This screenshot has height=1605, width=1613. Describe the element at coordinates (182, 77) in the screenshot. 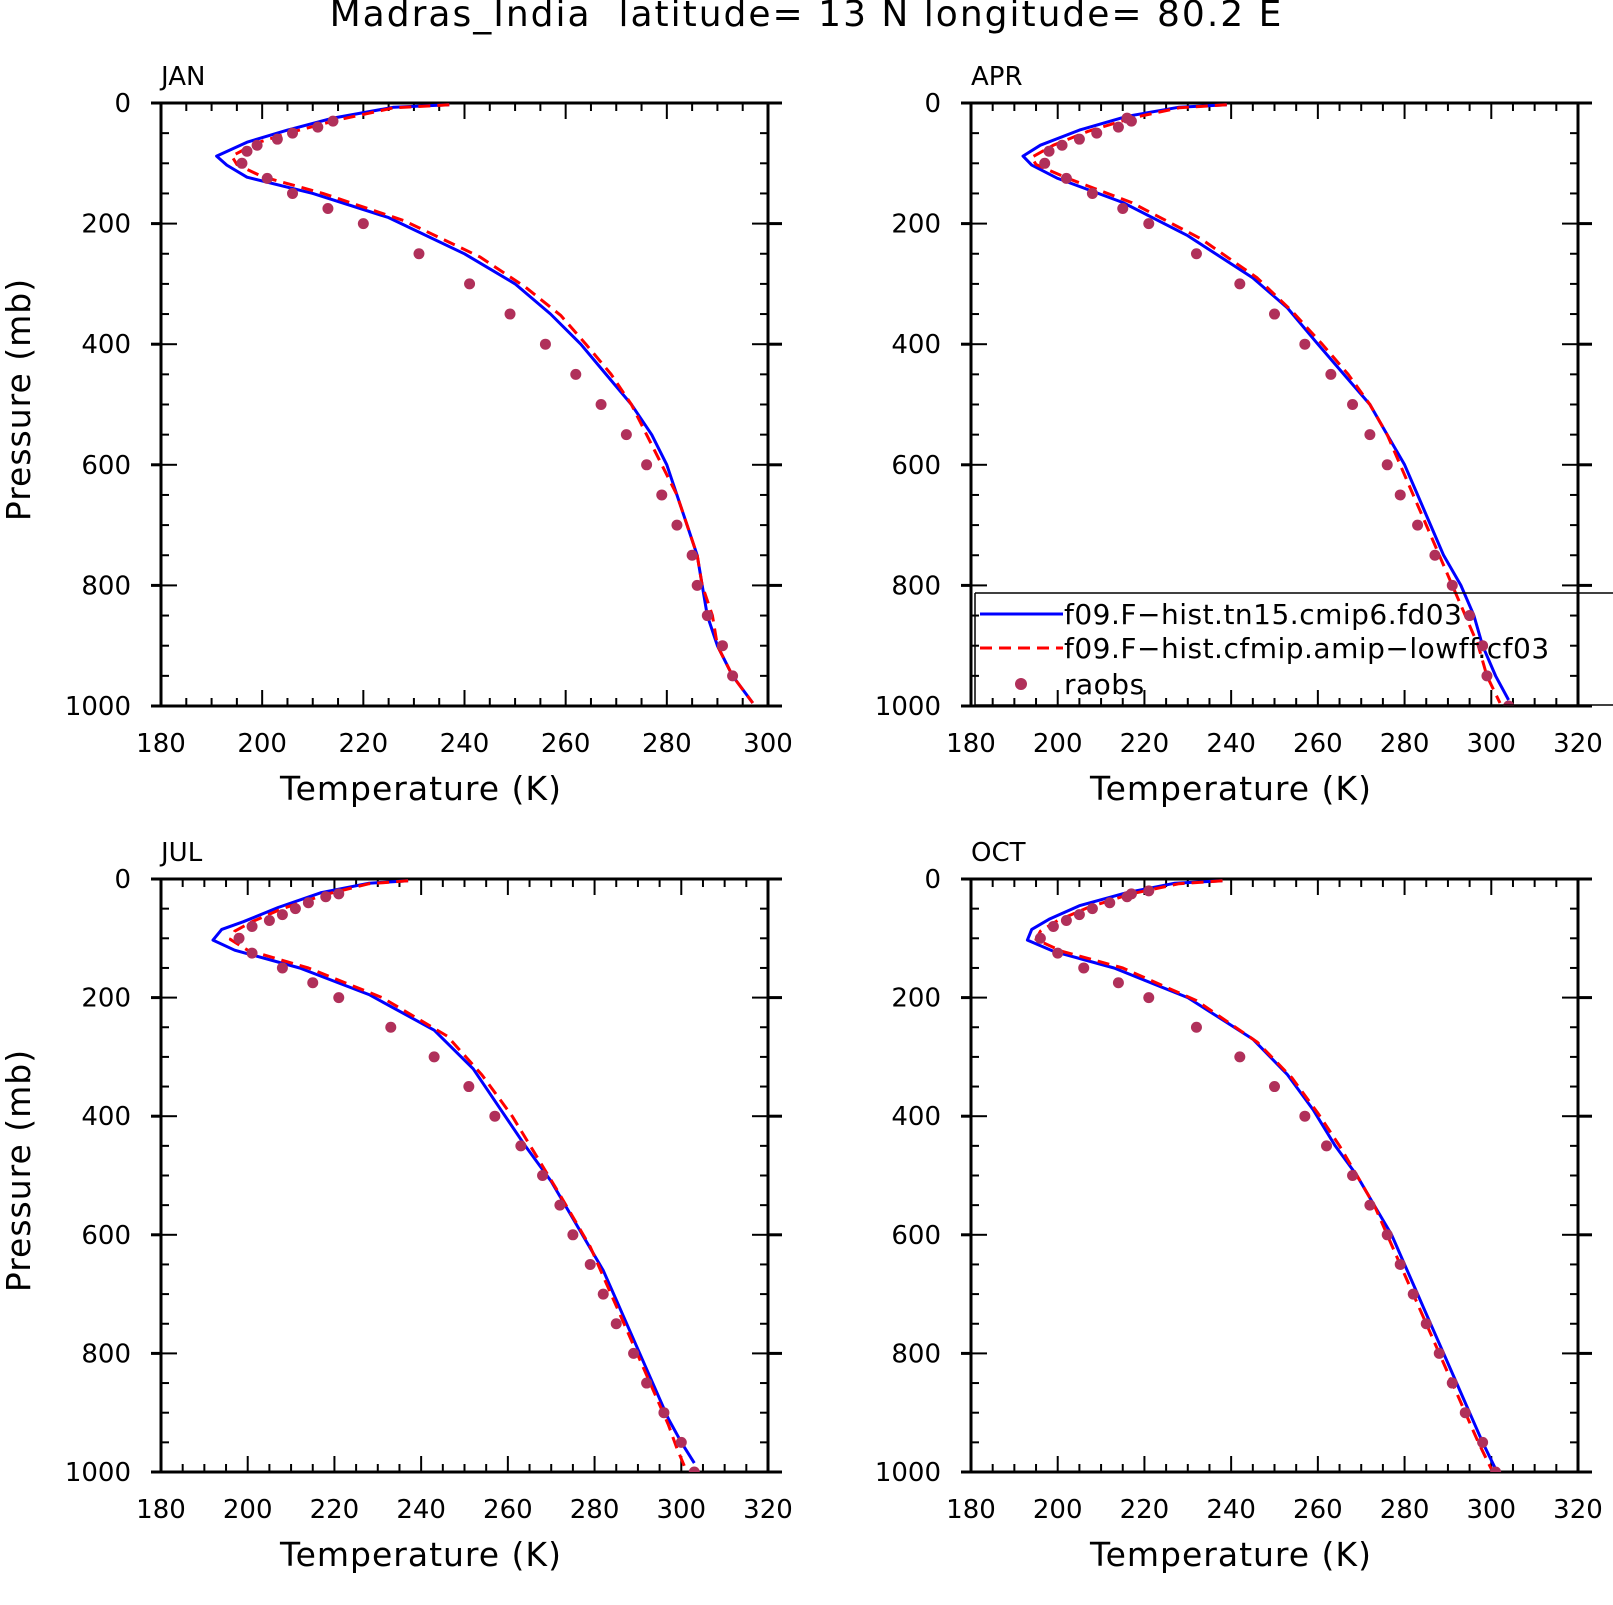

I see `panel-label: JAN` at that location.